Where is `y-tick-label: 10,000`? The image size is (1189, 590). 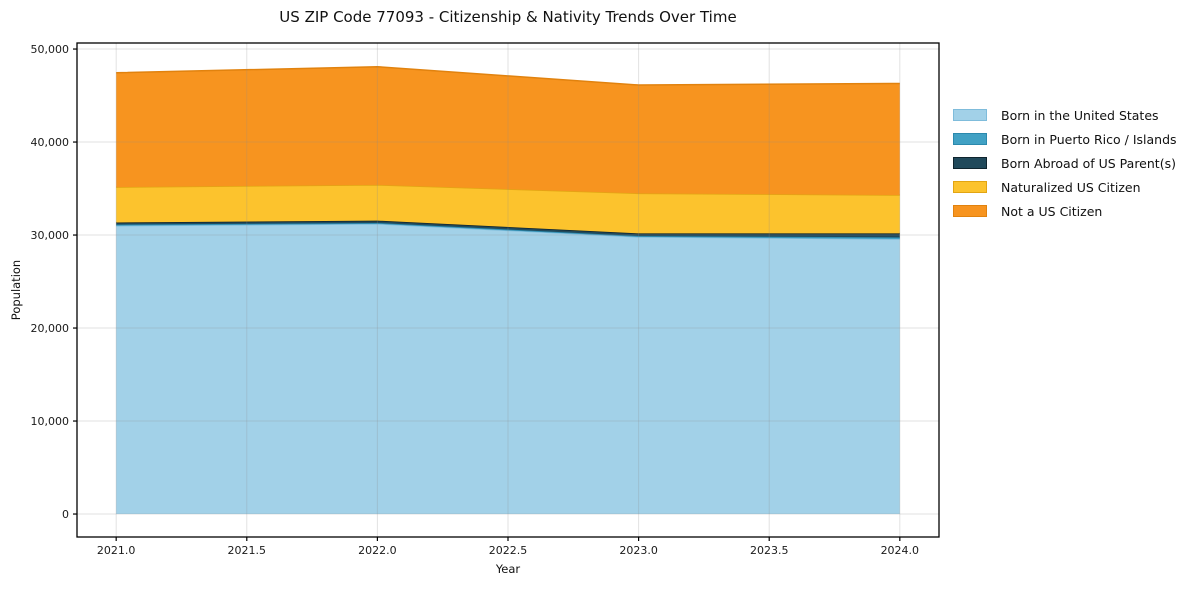
y-tick-label: 10,000 is located at coordinates (50, 421).